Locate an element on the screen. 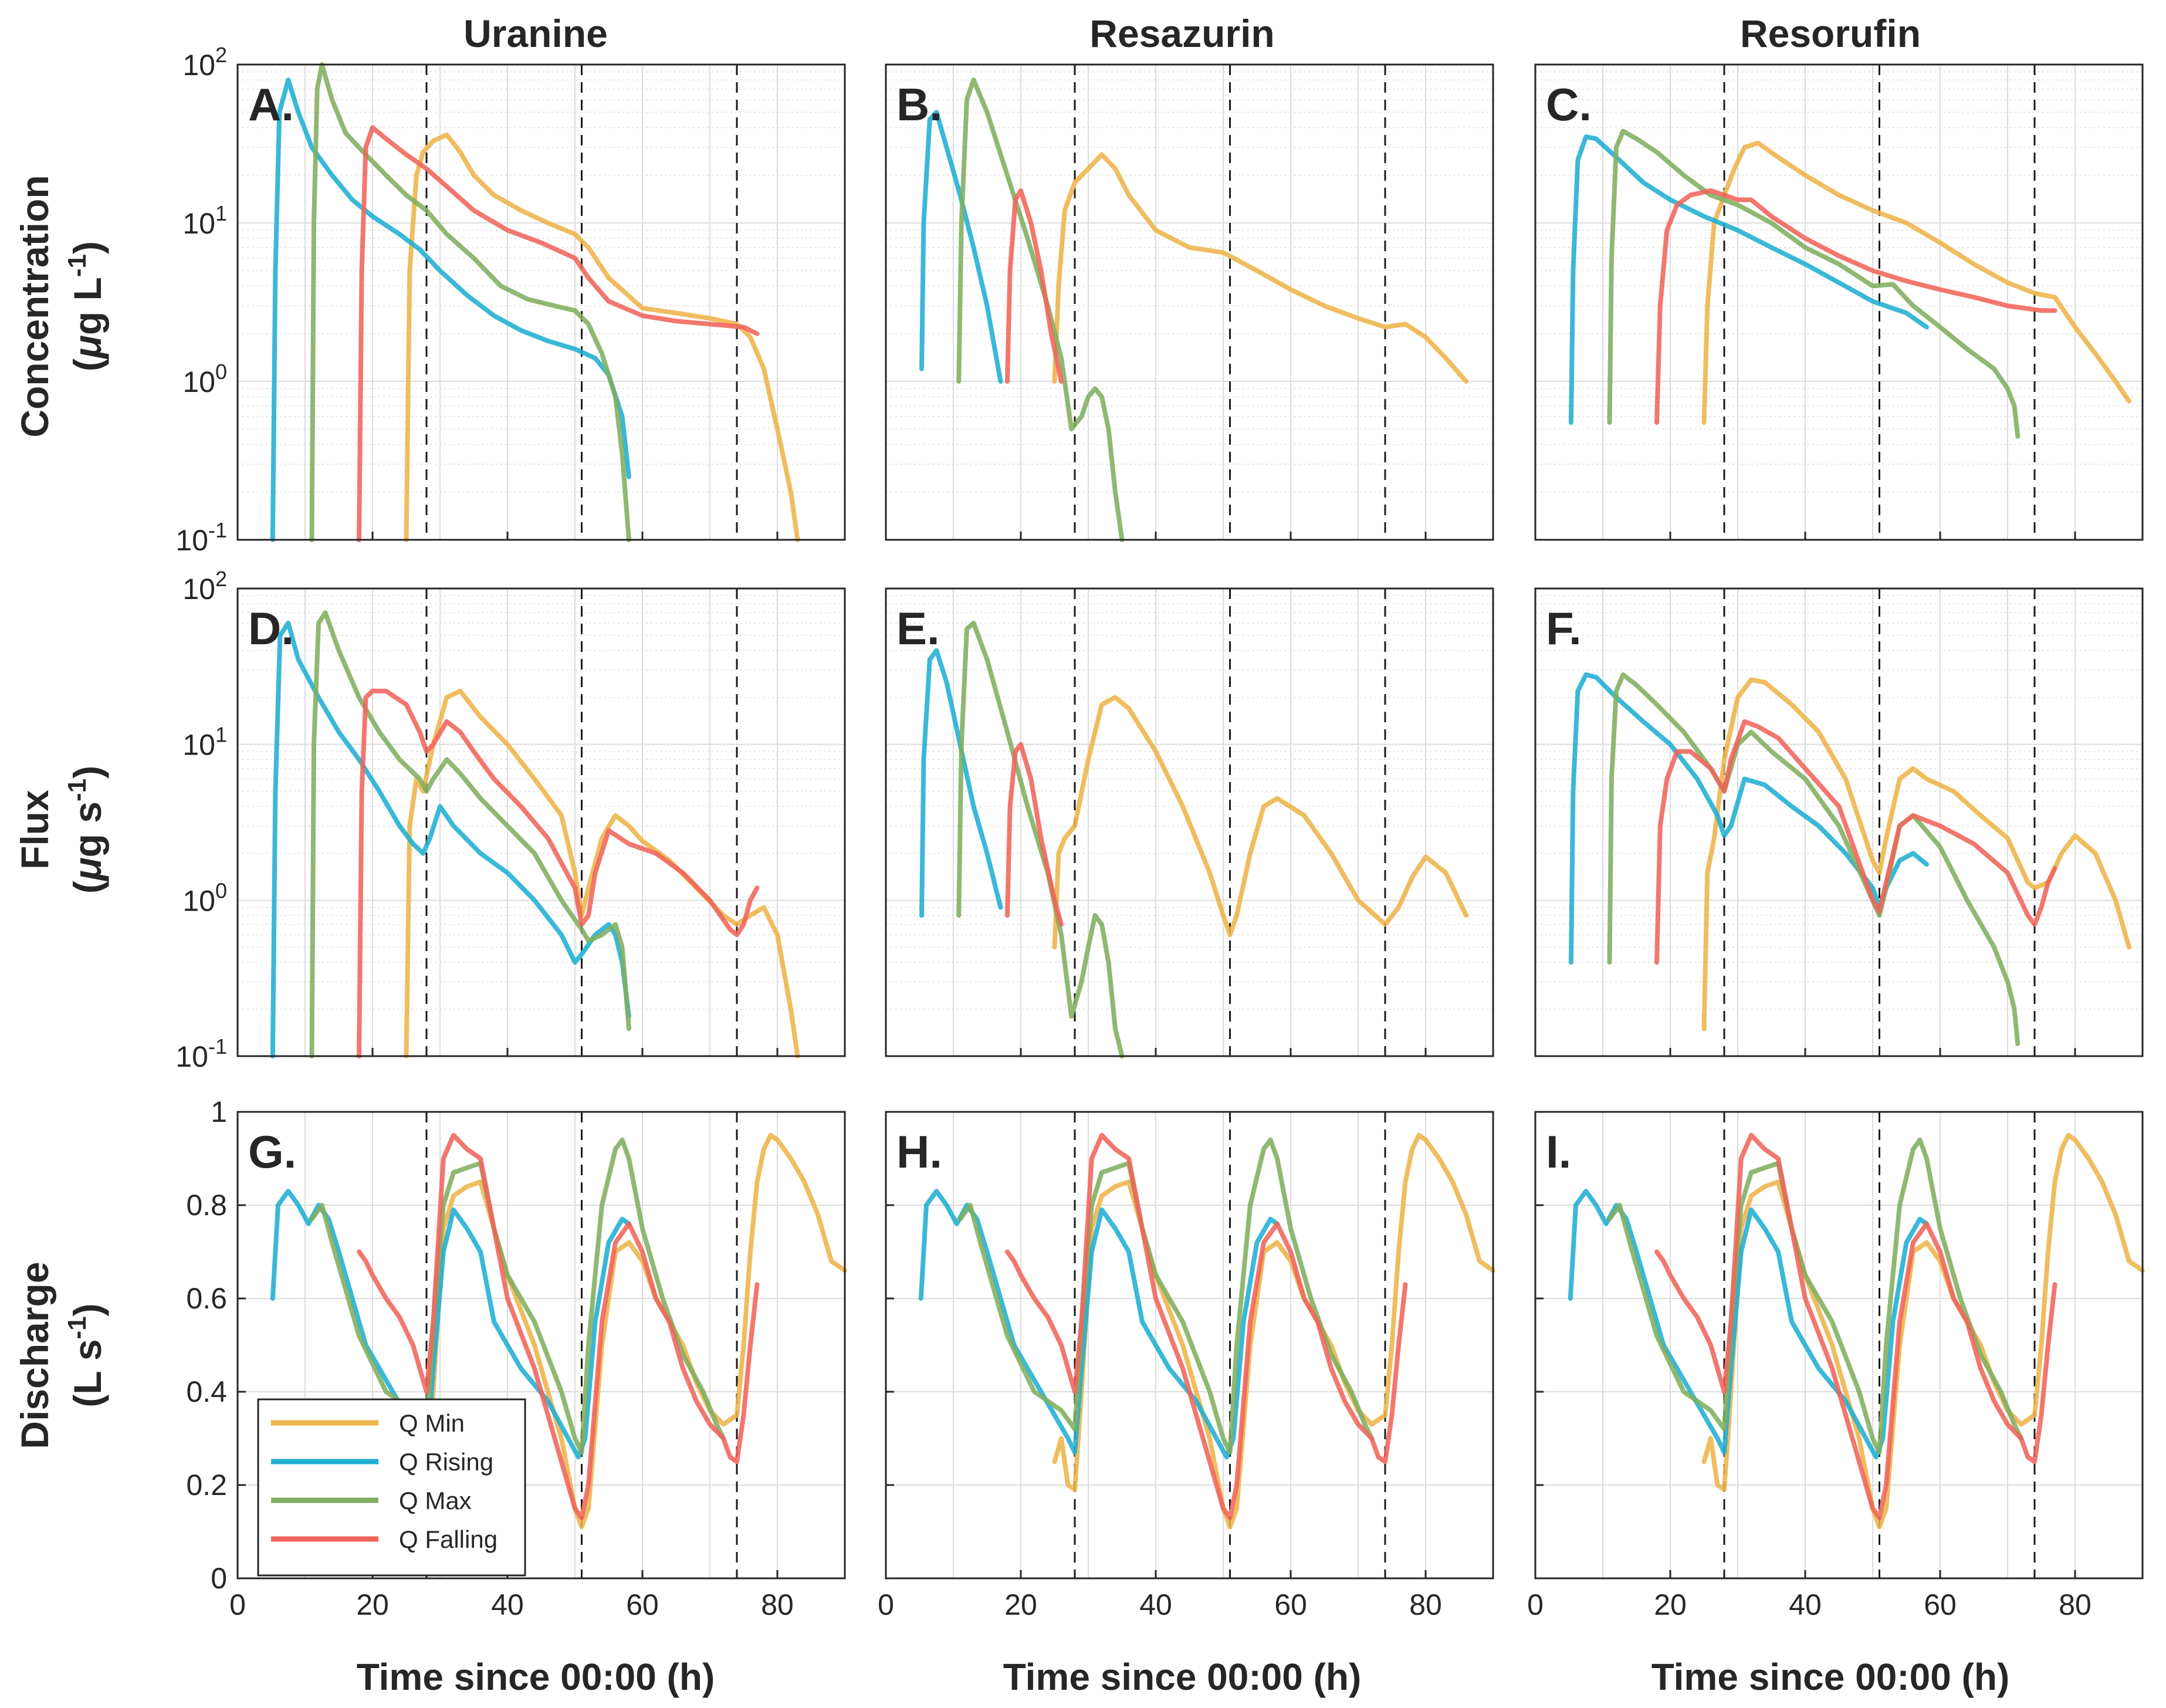 The height and width of the screenshot is (1708, 2166). column-title-resorufin: Resorufin is located at coordinates (1830, 33).